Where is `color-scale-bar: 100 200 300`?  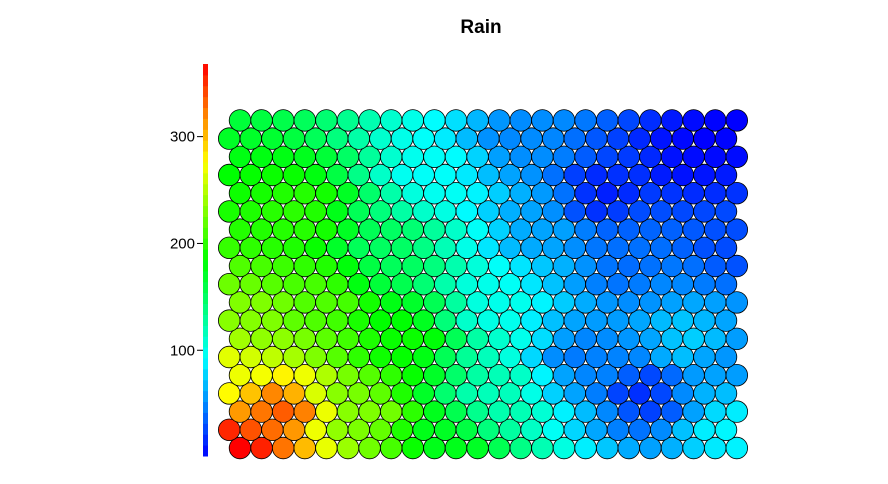 color-scale-bar: 100 200 300 is located at coordinates (189, 260).